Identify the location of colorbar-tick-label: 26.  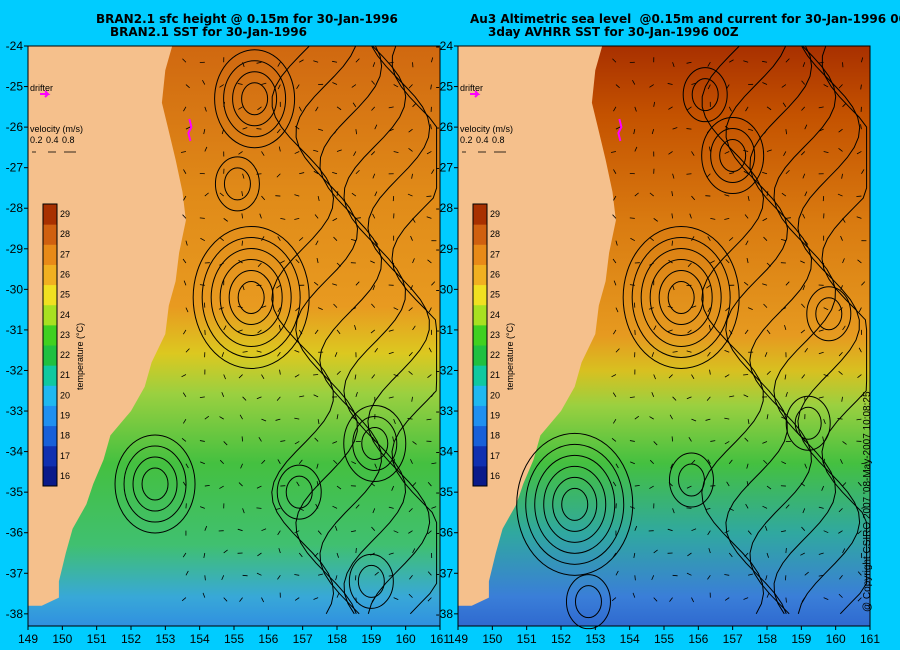
(495, 275).